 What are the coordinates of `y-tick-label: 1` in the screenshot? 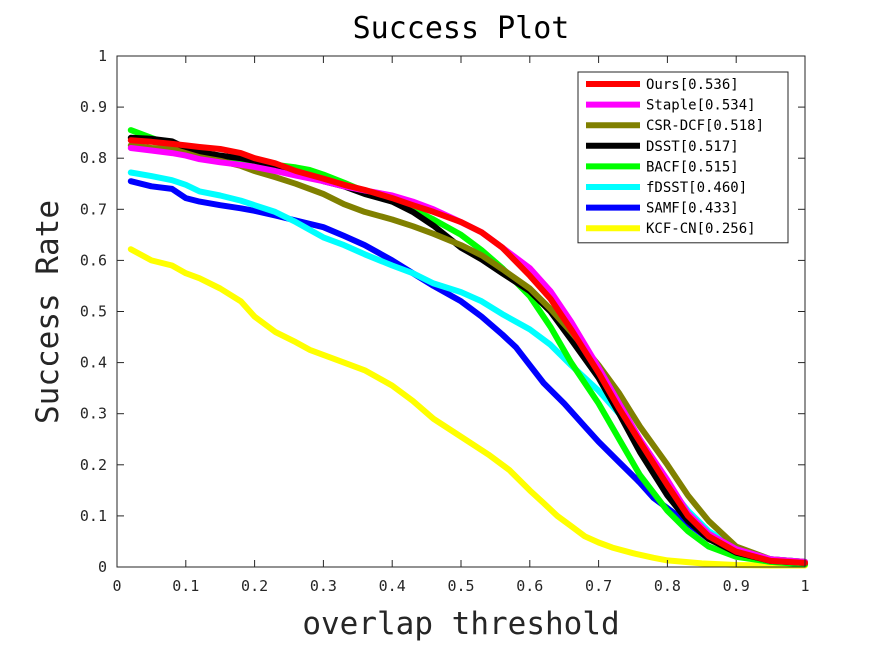 It's located at (102, 56).